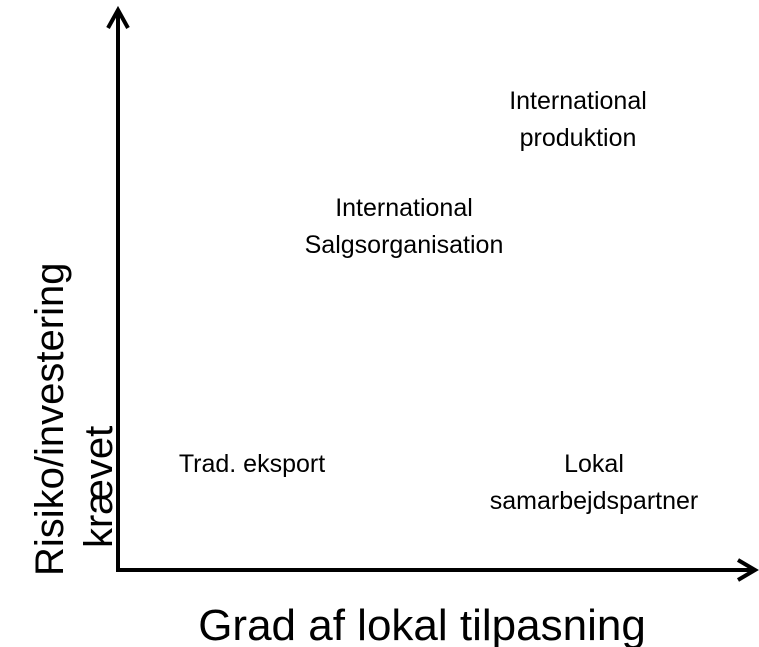  Describe the element at coordinates (404, 245) in the screenshot. I see `item-label: Salgsorganisation` at that location.